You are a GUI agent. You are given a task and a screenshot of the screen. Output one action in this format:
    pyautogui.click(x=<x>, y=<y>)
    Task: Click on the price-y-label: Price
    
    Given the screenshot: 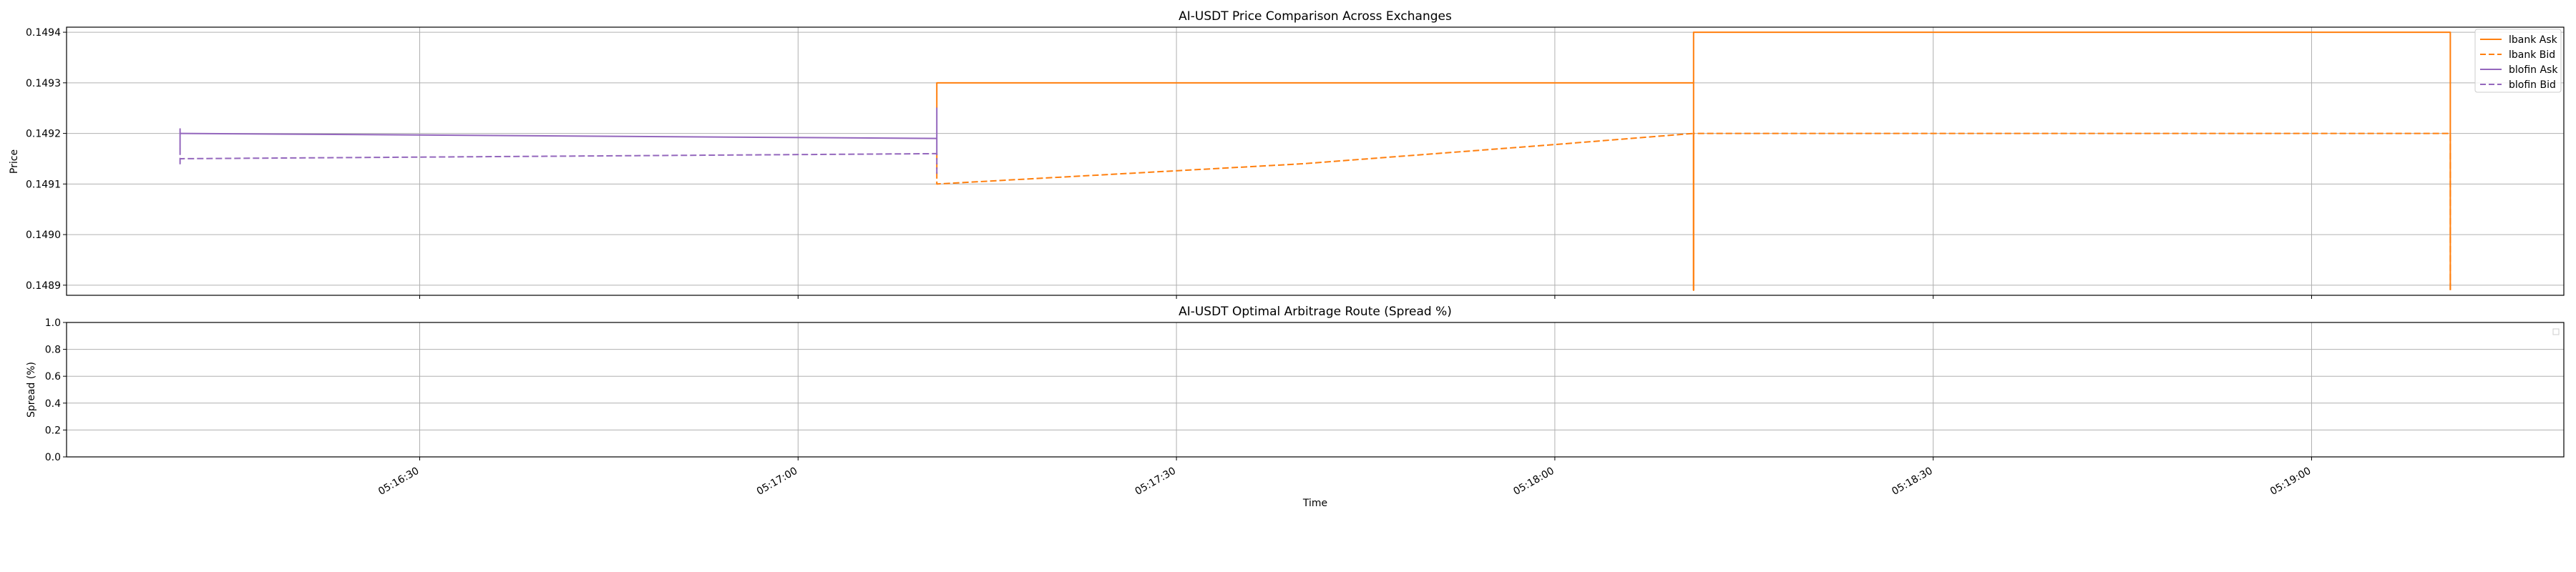 What is the action you would take?
    pyautogui.click(x=14, y=161)
    